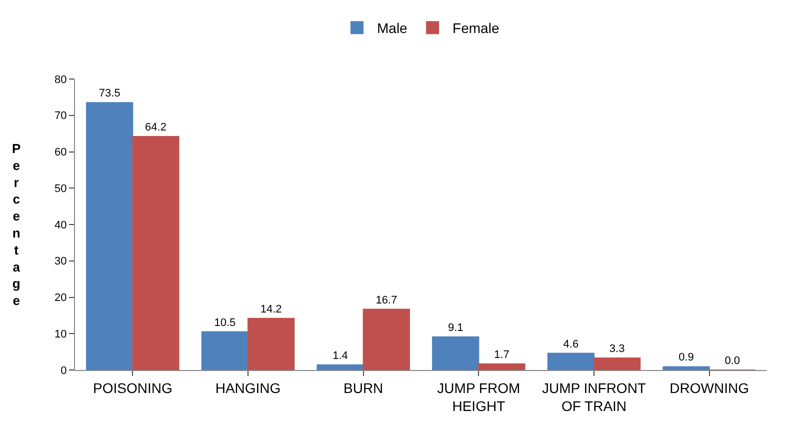  Describe the element at coordinates (132, 388) in the screenshot. I see `x-tick-label: POISONING` at that location.